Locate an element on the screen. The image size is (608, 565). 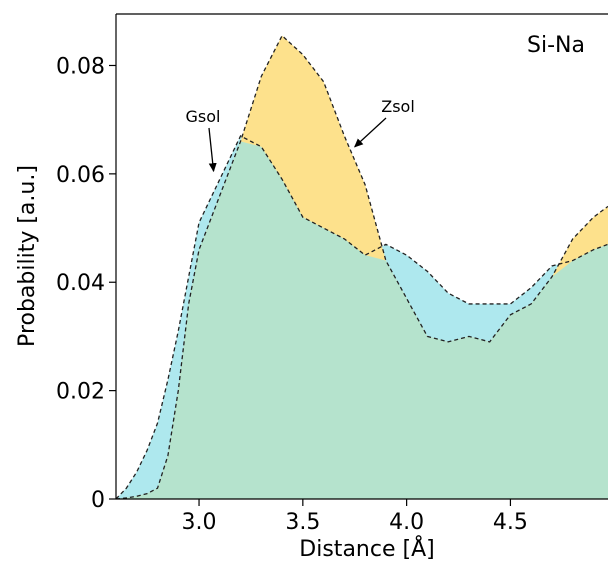
y-tick-label: 0.06 is located at coordinates (80, 175).